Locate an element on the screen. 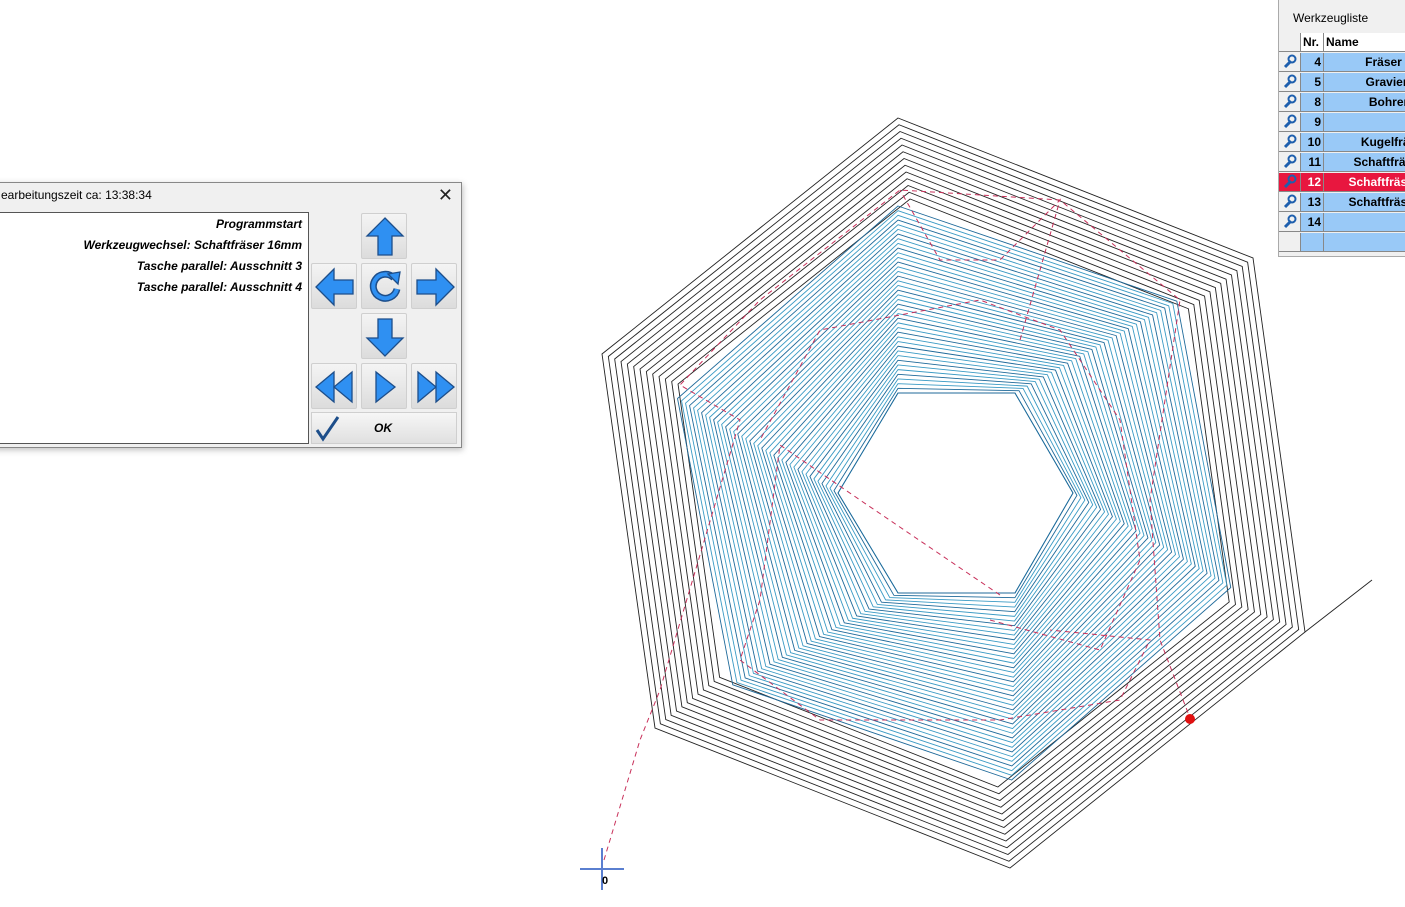 The width and height of the screenshot is (1405, 907). tool-row: 13Schaftfräser 1 is located at coordinates (1342, 203).